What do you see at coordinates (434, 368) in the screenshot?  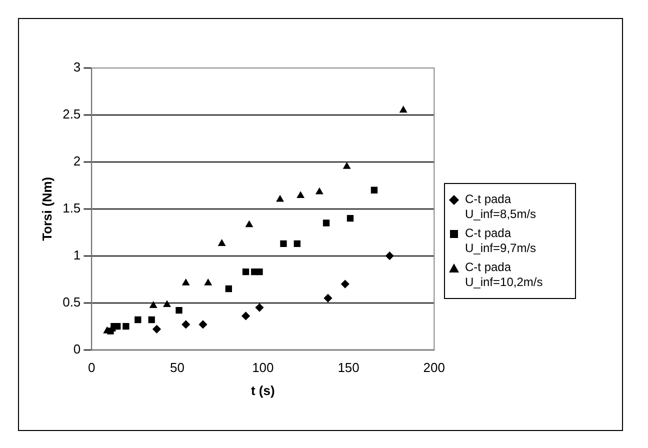 I see `x-tick-label: 200` at bounding box center [434, 368].